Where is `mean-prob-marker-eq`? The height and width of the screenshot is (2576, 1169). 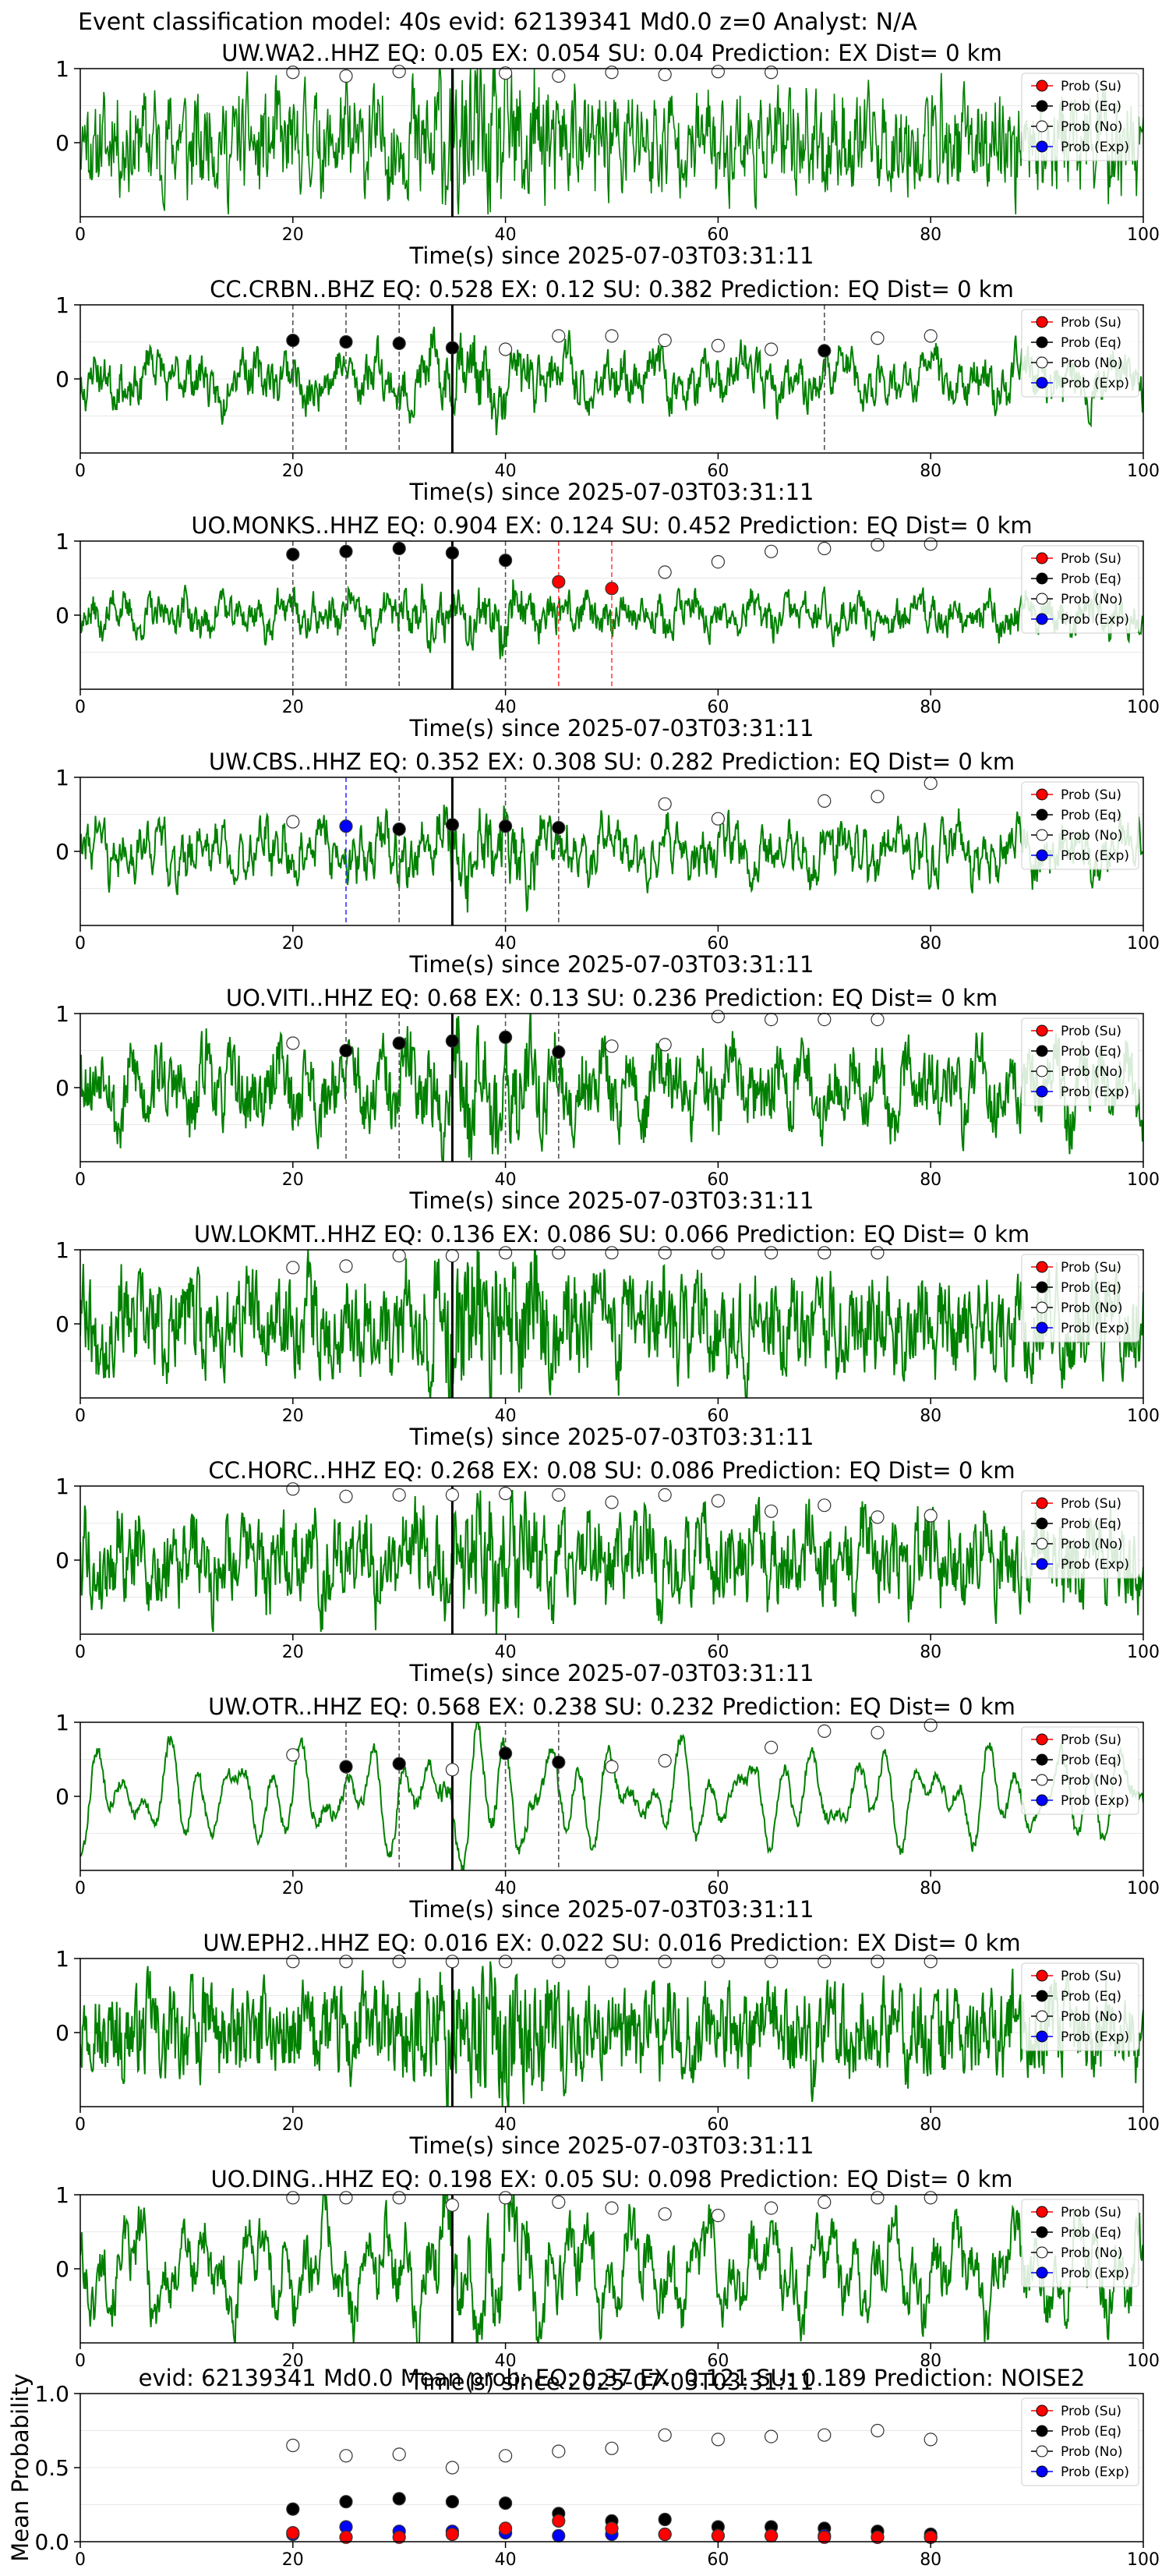
mean-prob-marker-eq is located at coordinates (665, 2519).